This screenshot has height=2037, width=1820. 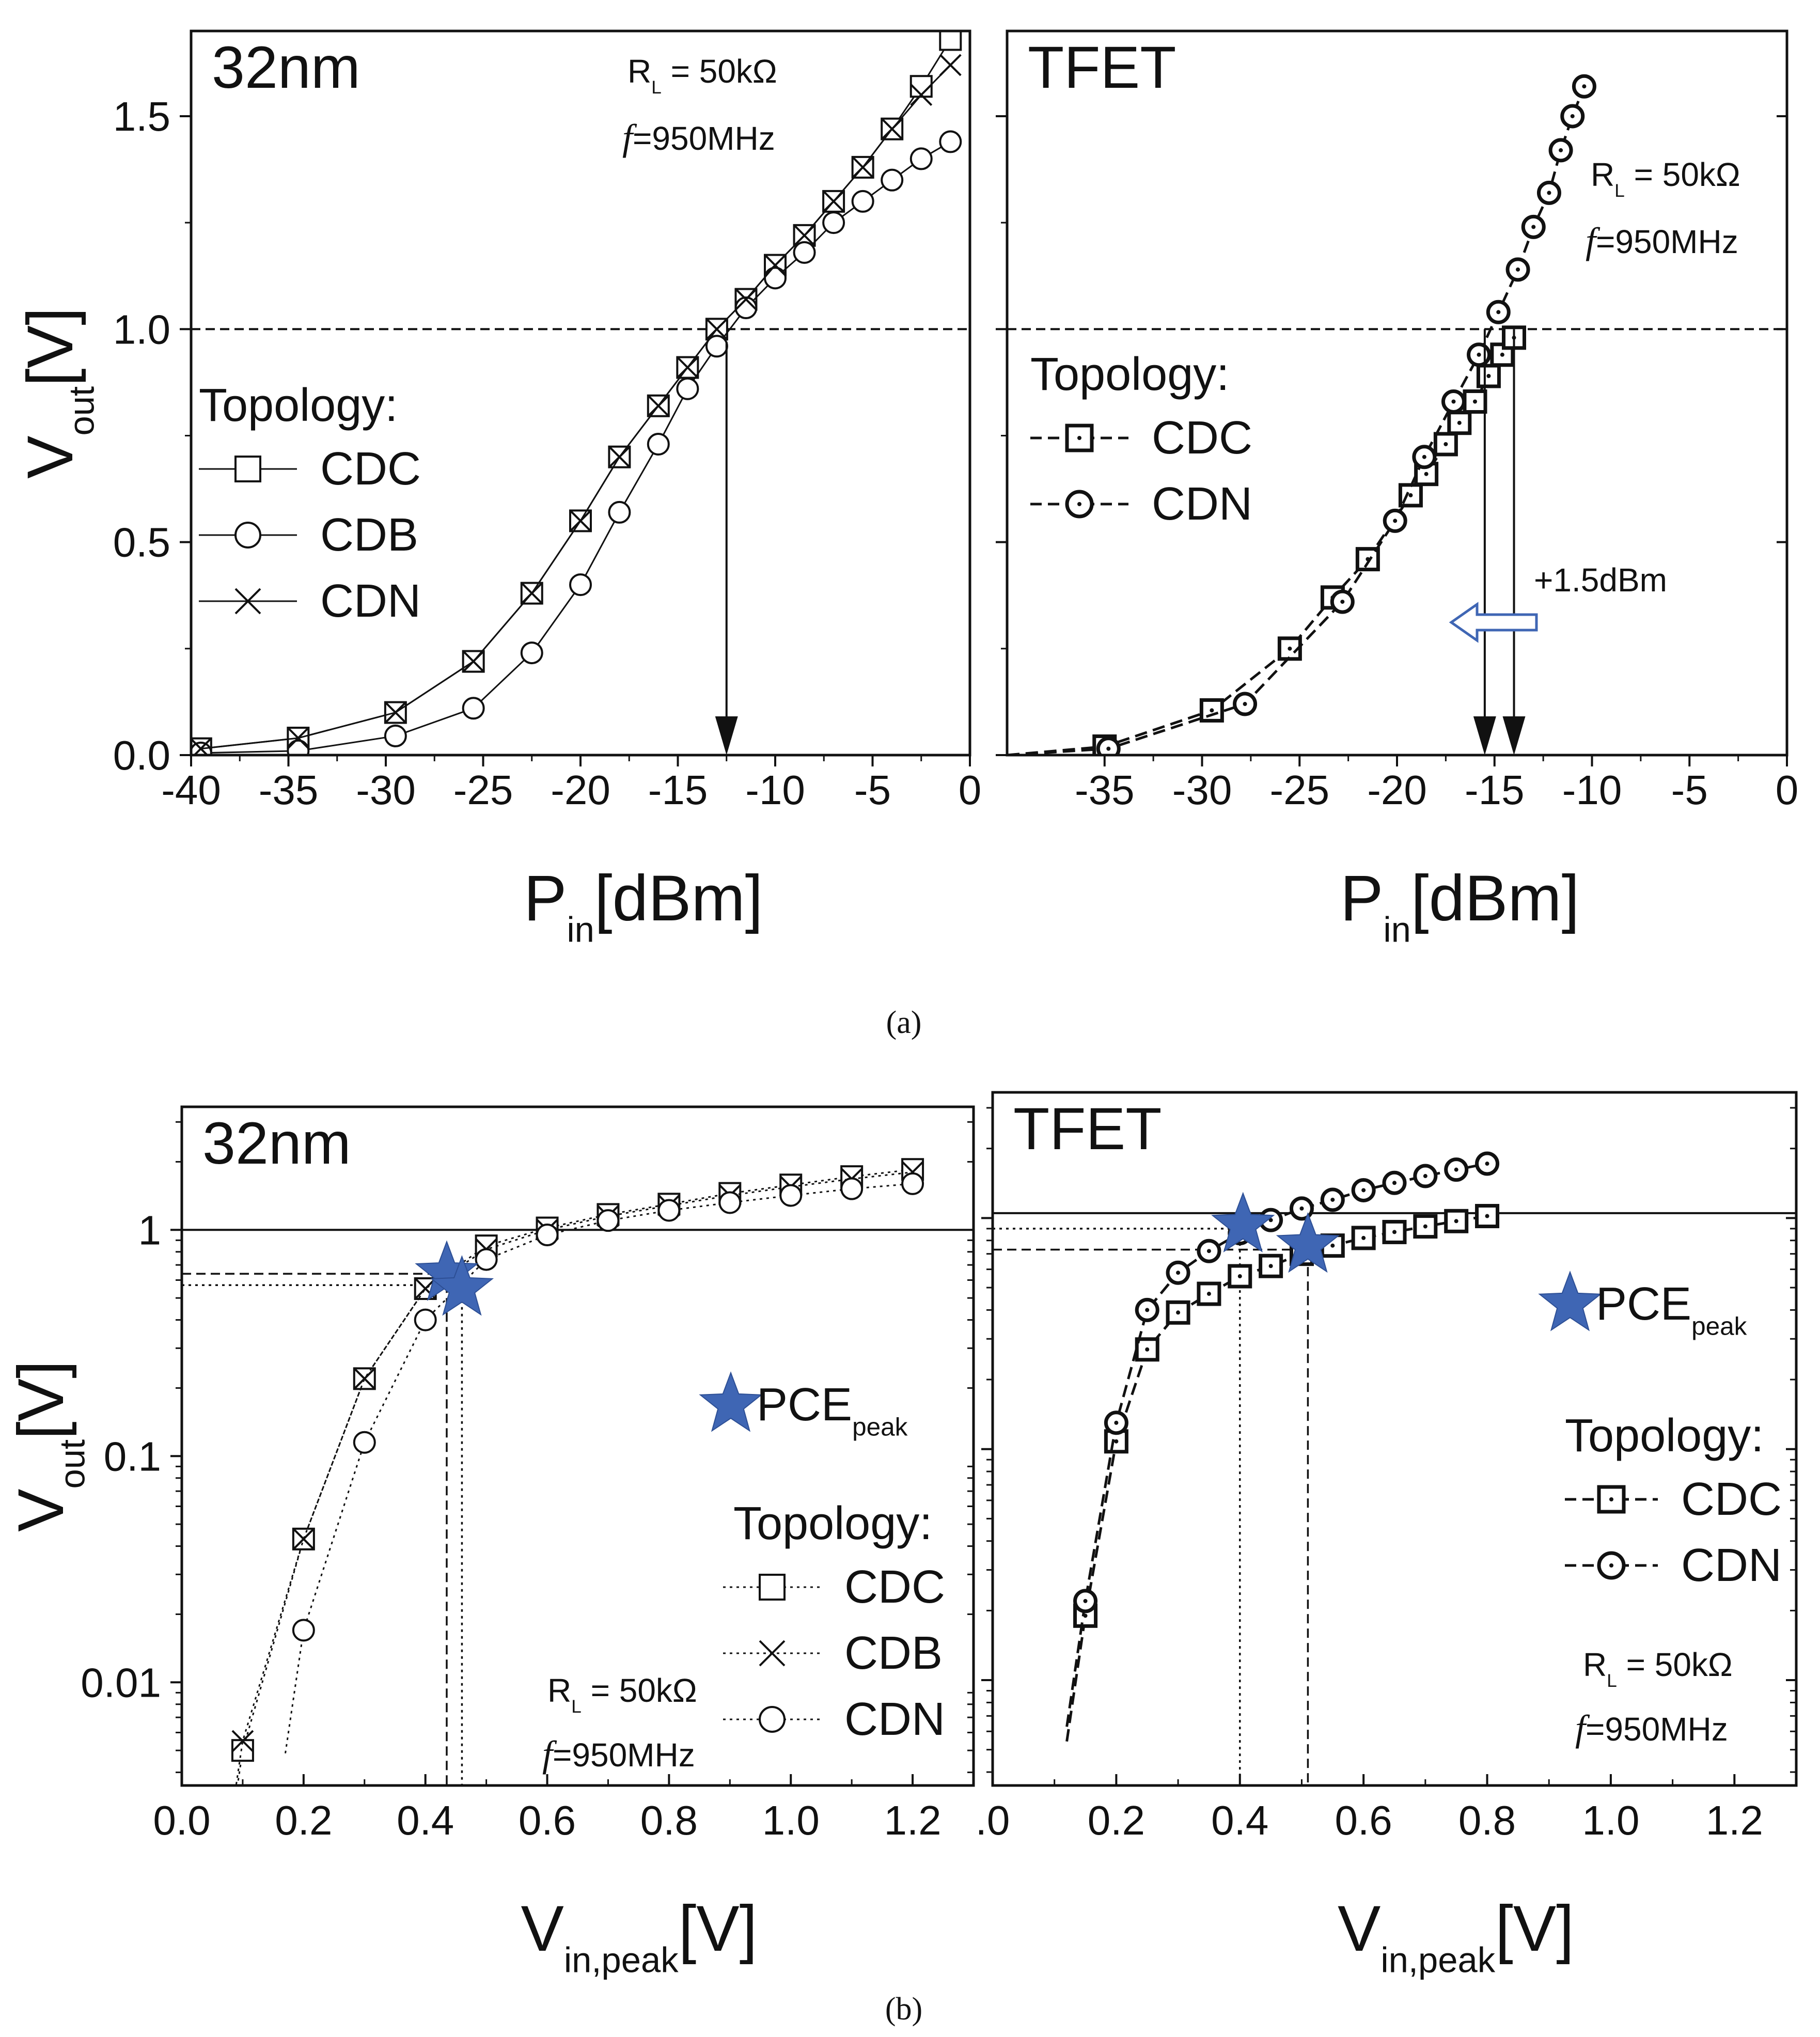 What do you see at coordinates (121, 1682) in the screenshot?
I see `y-tick-label: 0.01` at bounding box center [121, 1682].